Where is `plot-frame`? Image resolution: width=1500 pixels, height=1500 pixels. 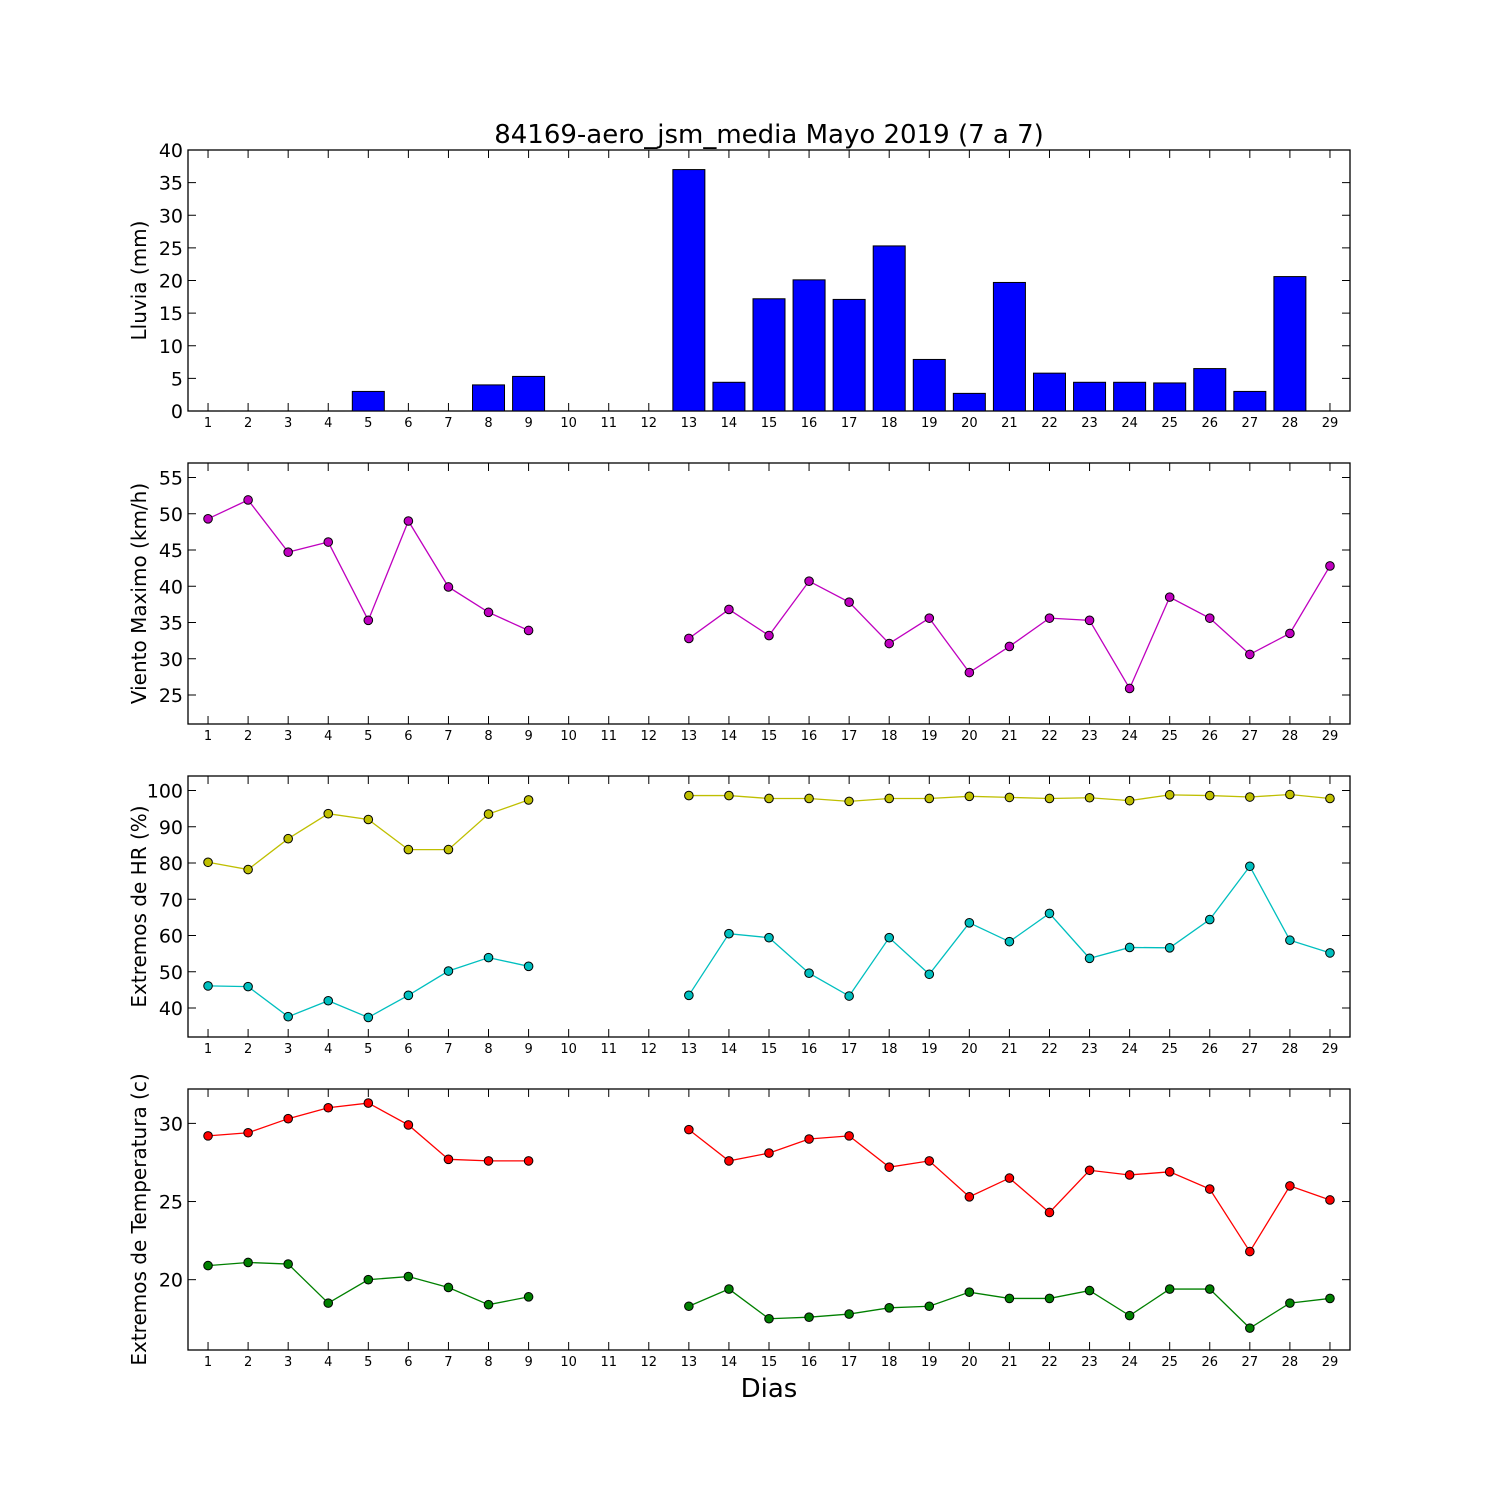
plot-frame is located at coordinates (769, 906).